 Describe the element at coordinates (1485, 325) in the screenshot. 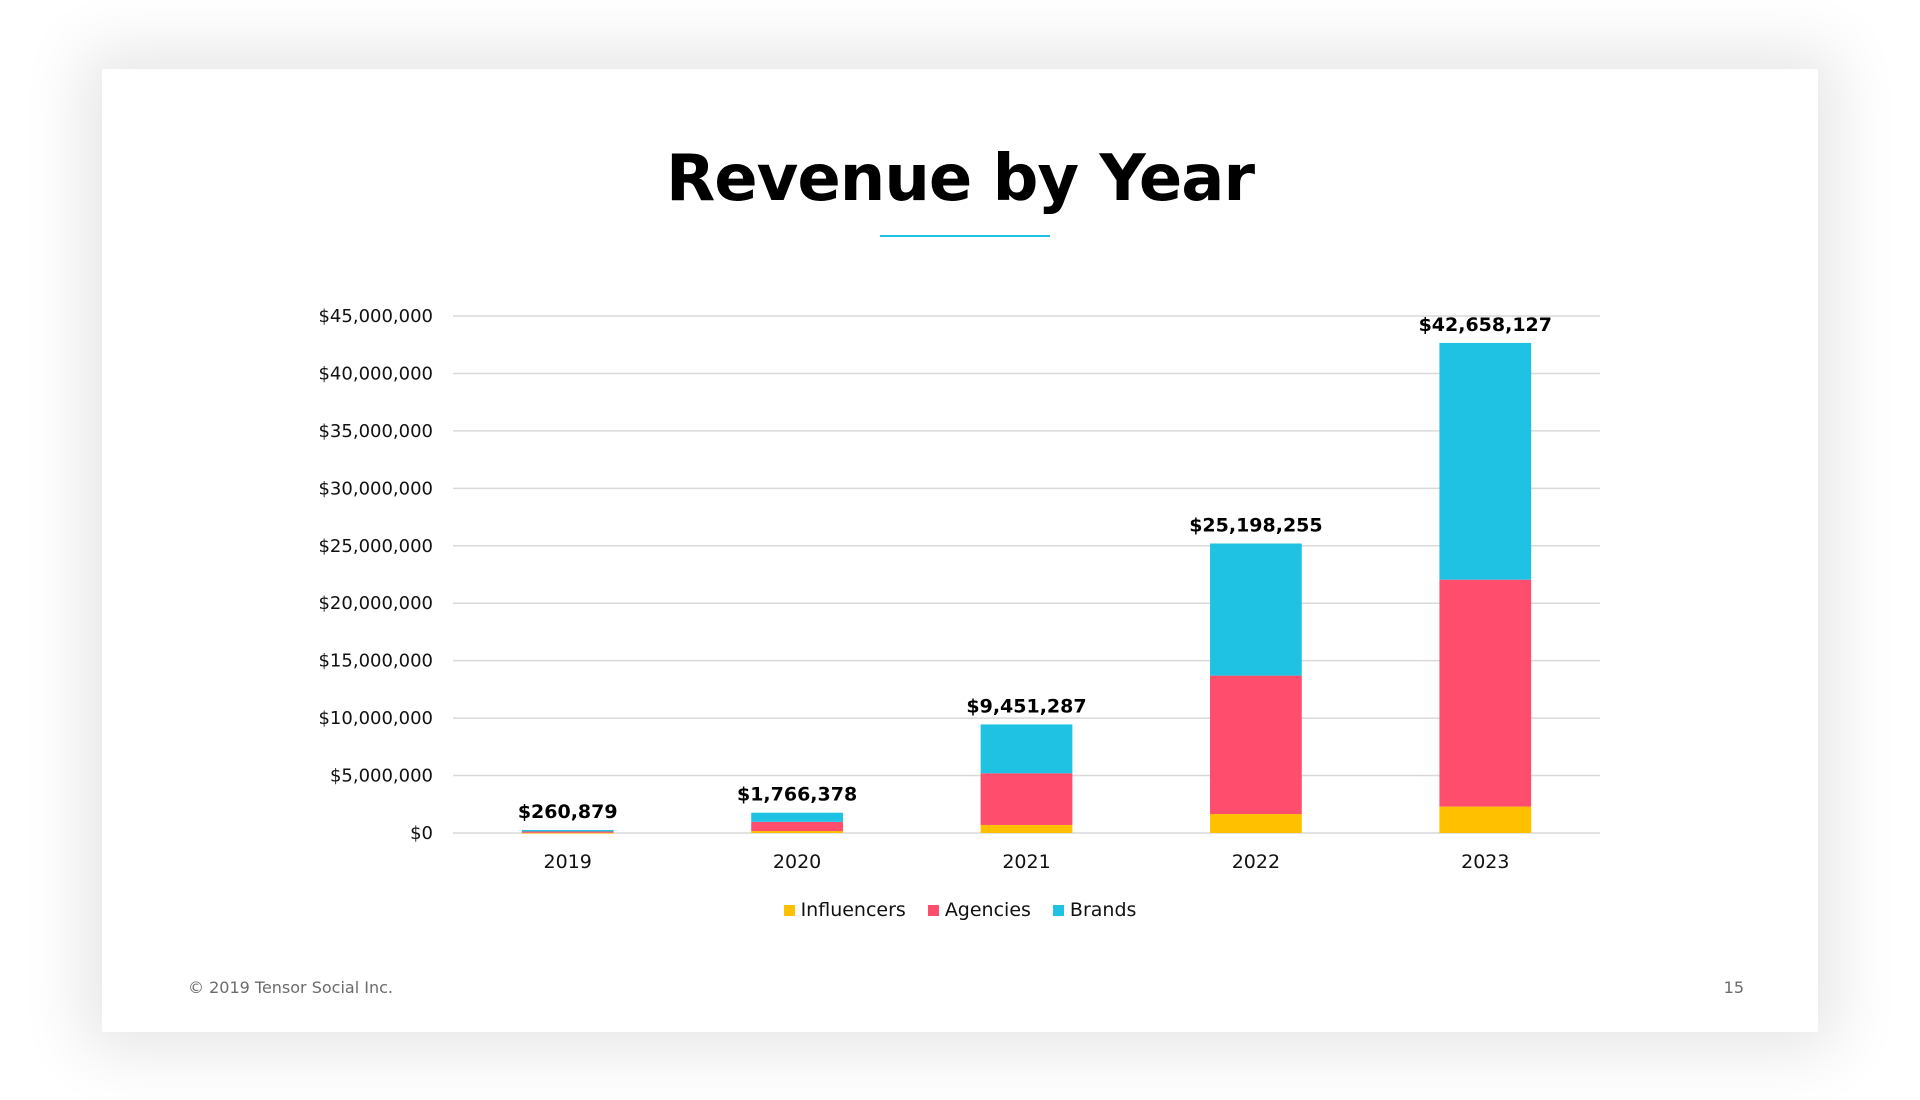

I see `total-label: $42,658,127` at that location.